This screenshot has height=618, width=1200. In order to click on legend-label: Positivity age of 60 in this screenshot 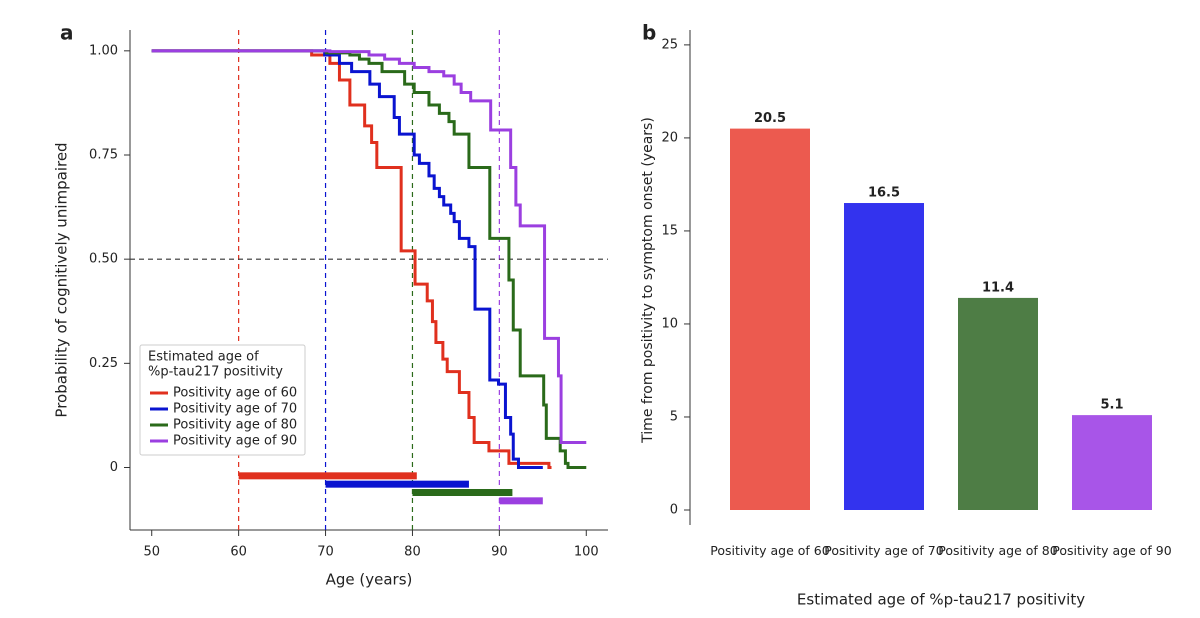, I will do `click(235, 393)`.